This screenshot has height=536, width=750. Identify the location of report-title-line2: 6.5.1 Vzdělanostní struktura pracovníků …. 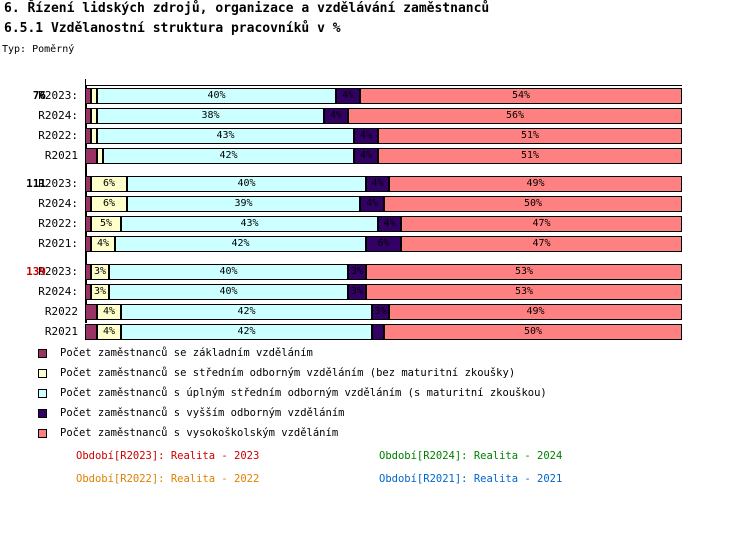
(172, 28).